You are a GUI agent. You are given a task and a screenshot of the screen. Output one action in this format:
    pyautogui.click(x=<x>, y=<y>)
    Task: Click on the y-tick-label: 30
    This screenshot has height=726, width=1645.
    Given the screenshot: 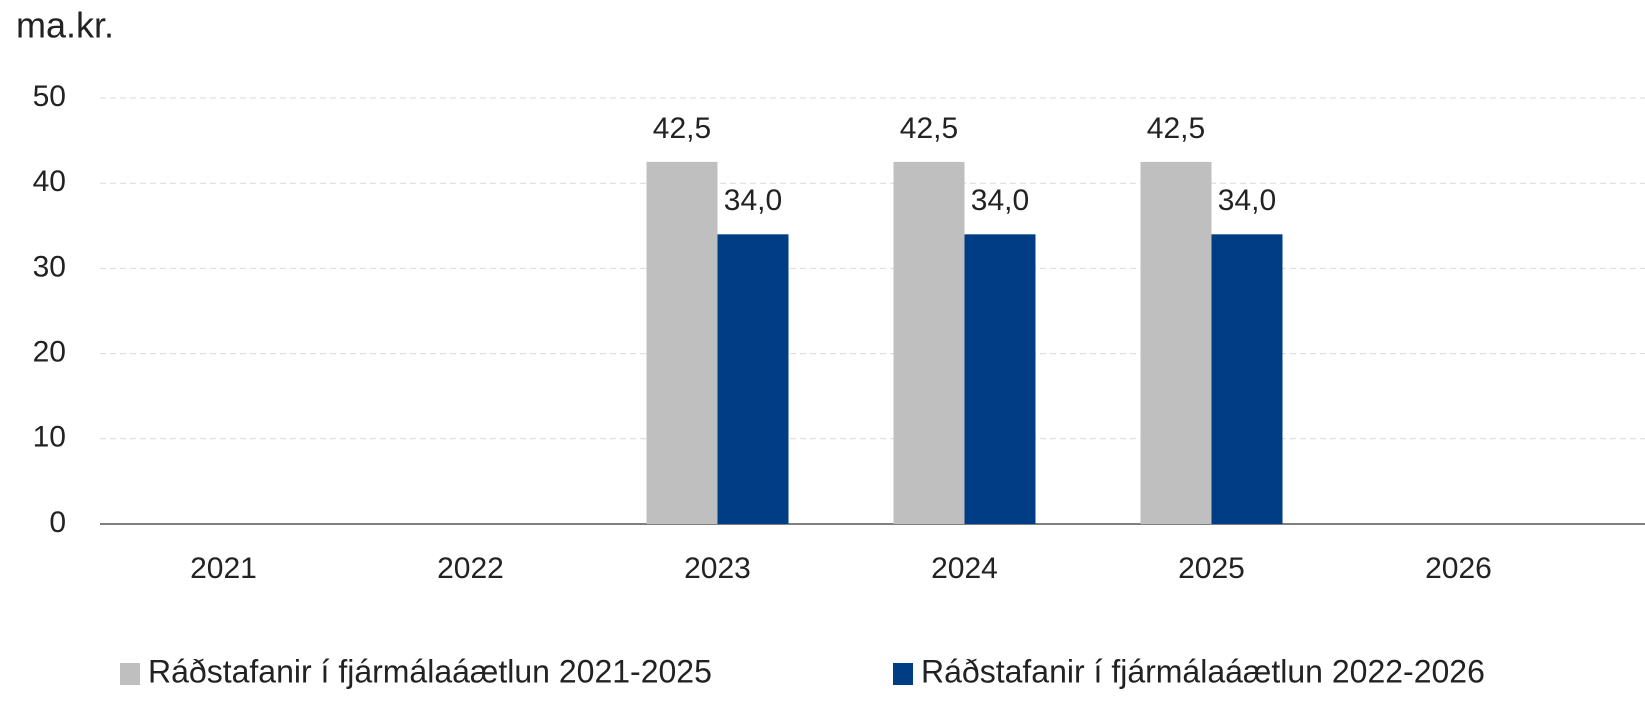 What is the action you would take?
    pyautogui.click(x=49, y=266)
    